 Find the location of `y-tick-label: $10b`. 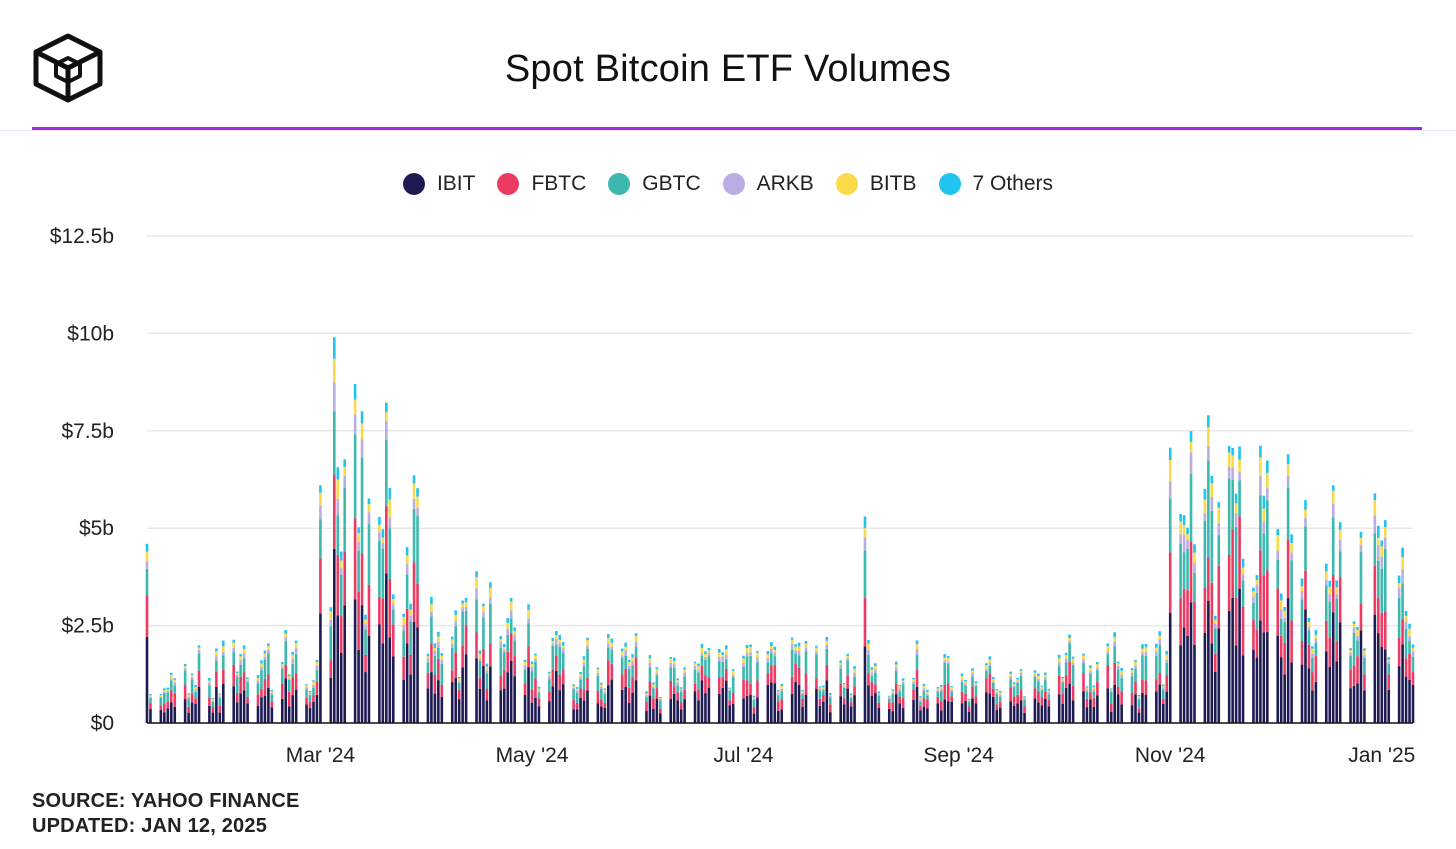

y-tick-label: $10b is located at coordinates (90, 333).